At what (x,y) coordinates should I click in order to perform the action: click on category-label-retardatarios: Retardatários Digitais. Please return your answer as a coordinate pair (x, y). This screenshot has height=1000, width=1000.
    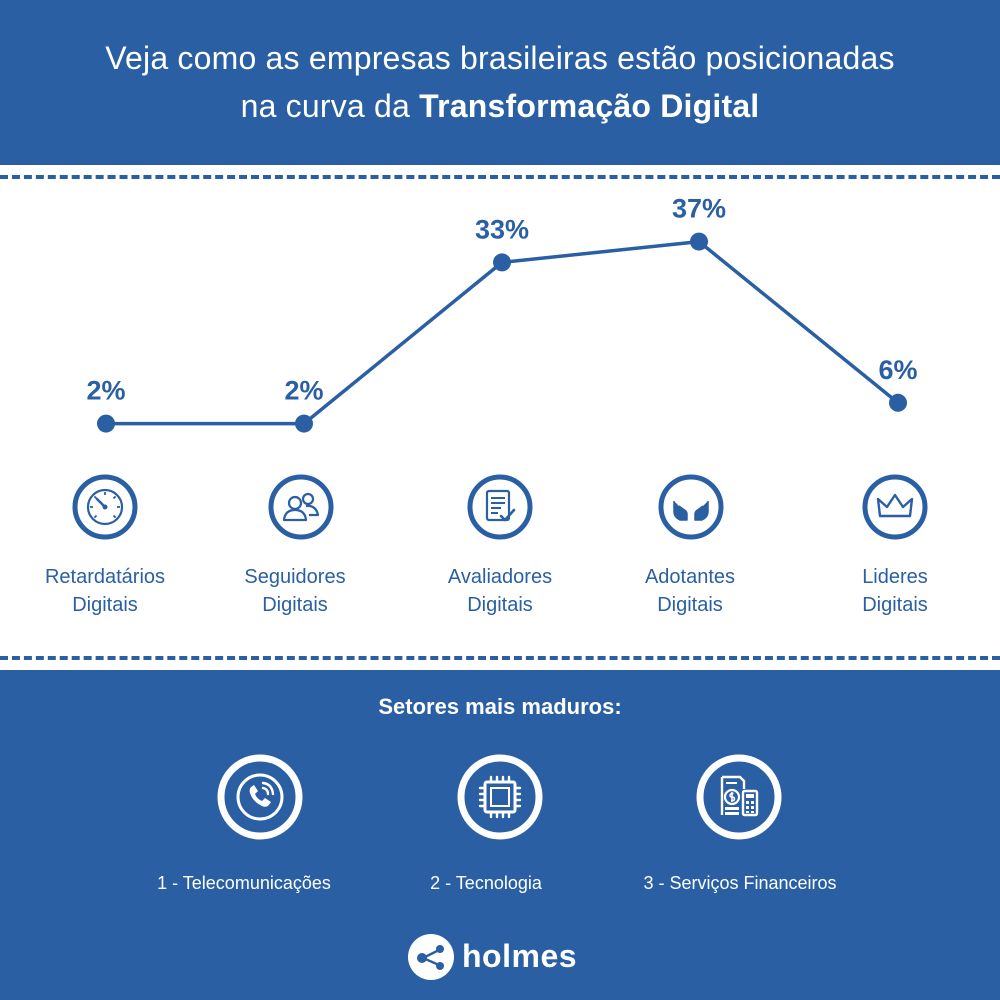
    Looking at the image, I should click on (105, 591).